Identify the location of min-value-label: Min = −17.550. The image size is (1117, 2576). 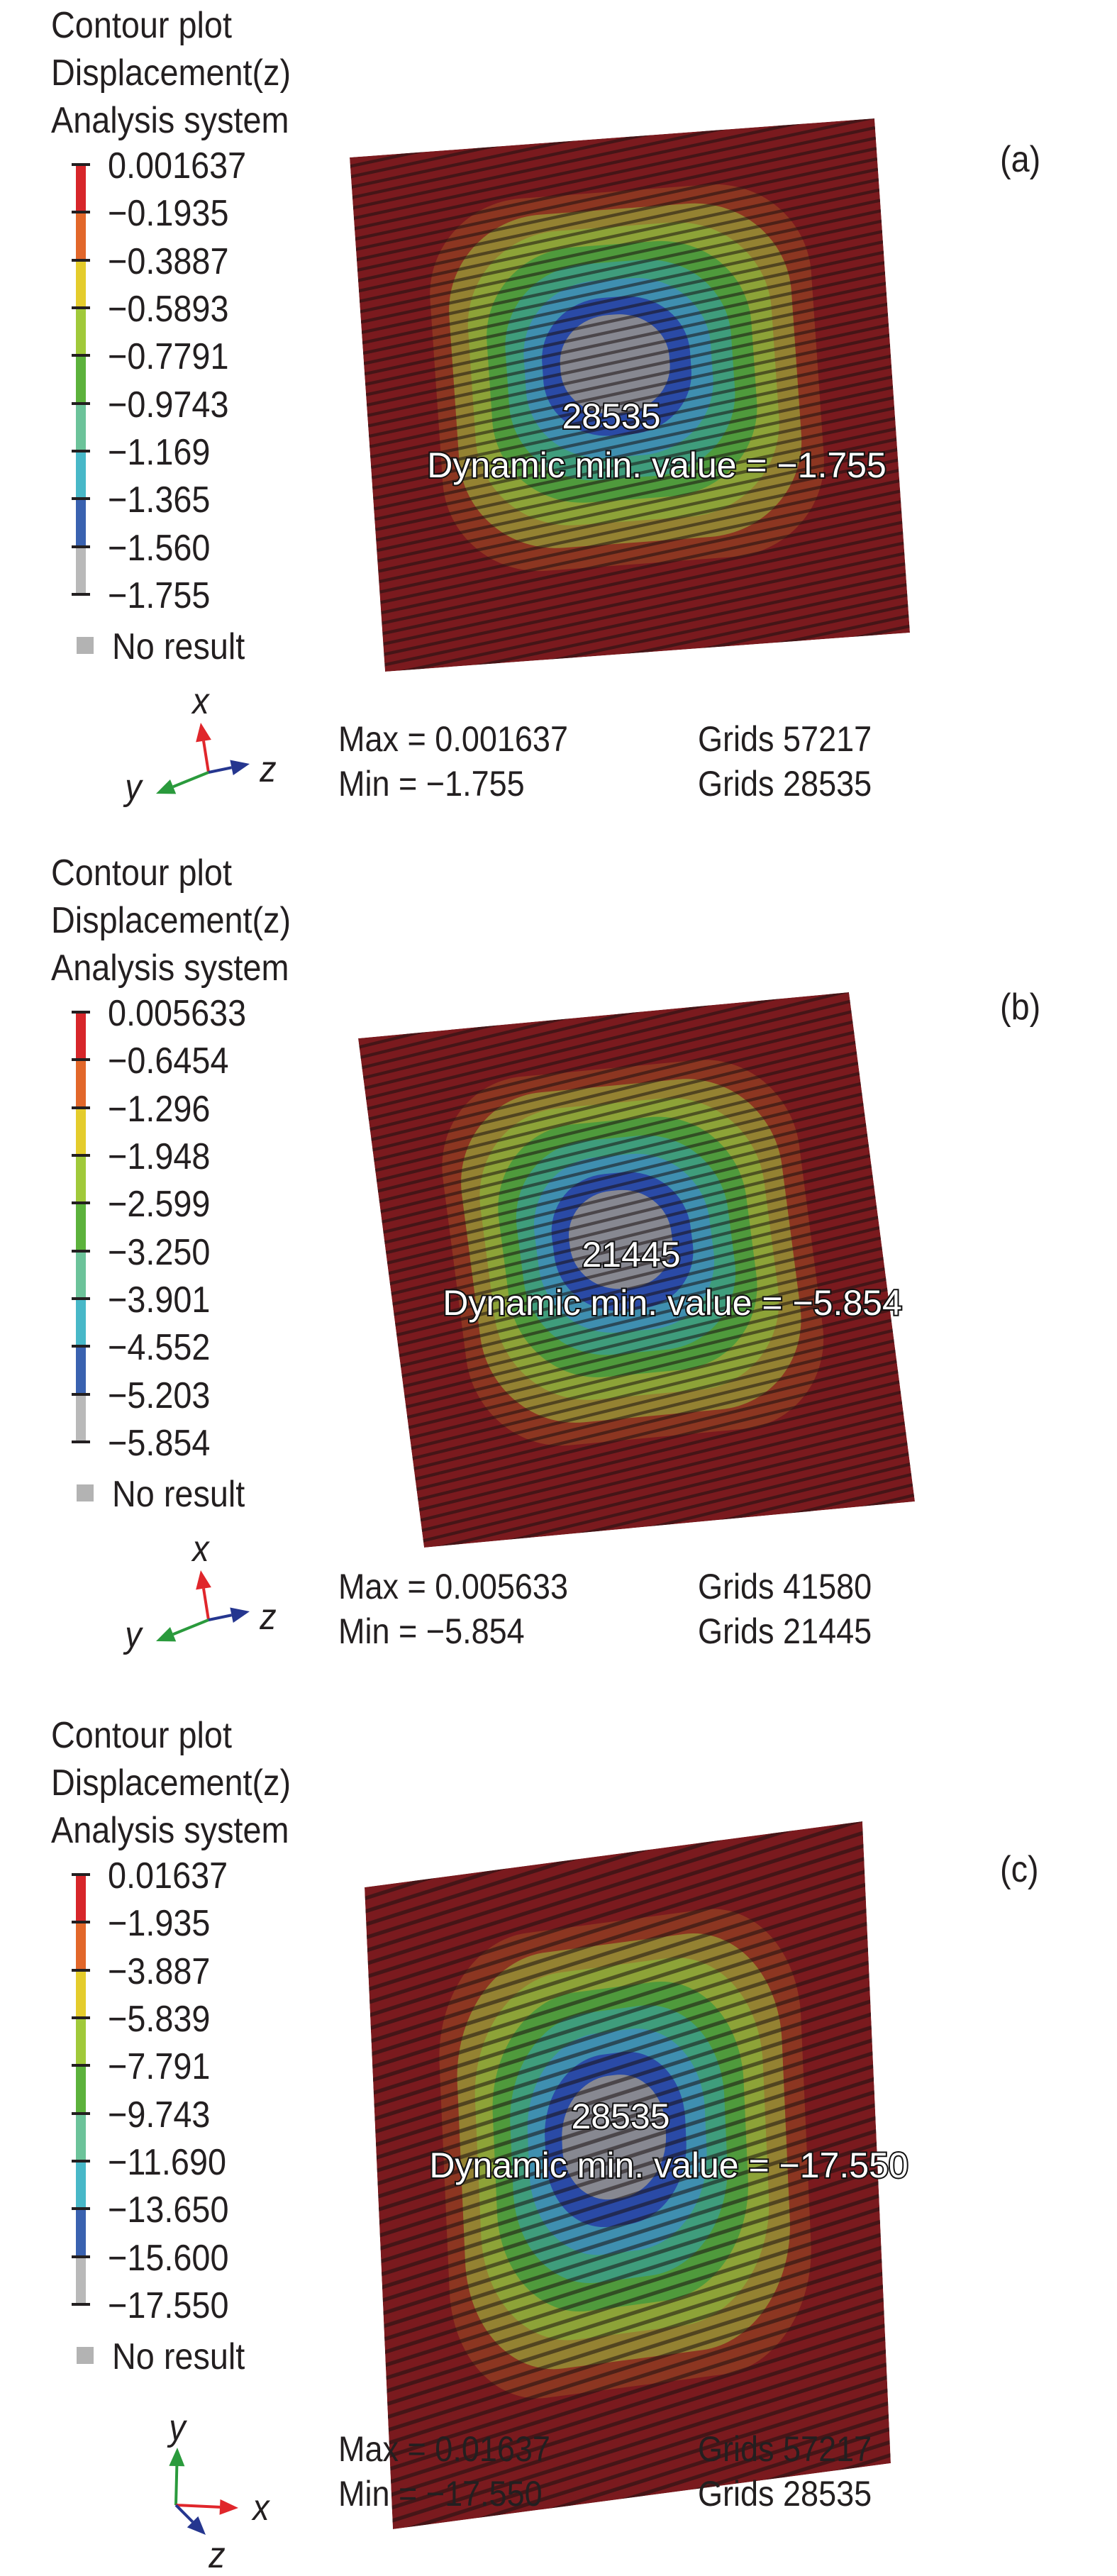
(440, 2494).